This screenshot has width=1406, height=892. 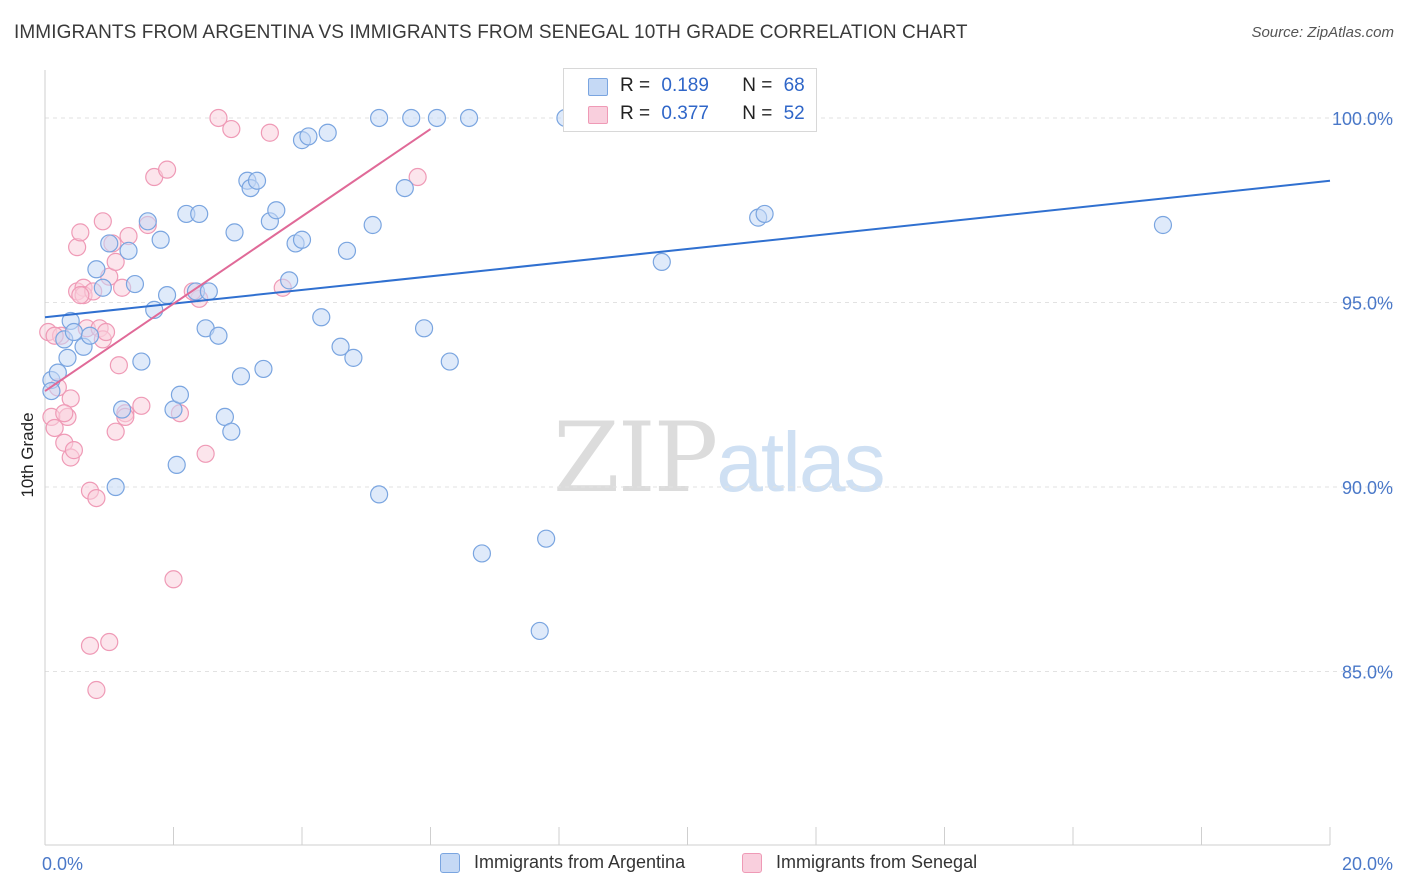 What do you see at coordinates (635, 458) in the screenshot?
I see `watermark-zip: ZIP` at bounding box center [635, 458].